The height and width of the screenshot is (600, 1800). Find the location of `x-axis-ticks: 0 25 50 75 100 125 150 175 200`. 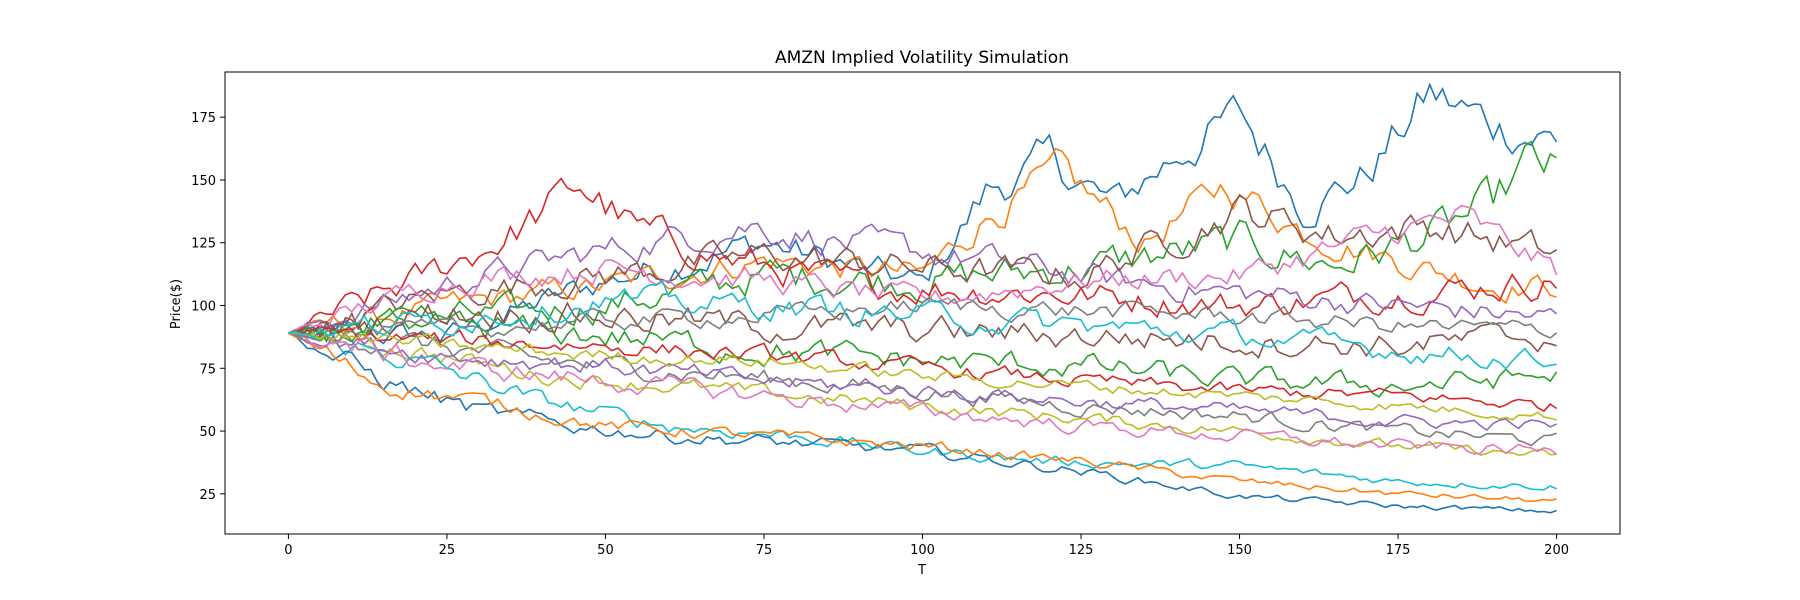

x-axis-ticks: 0 25 50 75 100 125 150 175 200 is located at coordinates (926, 546).